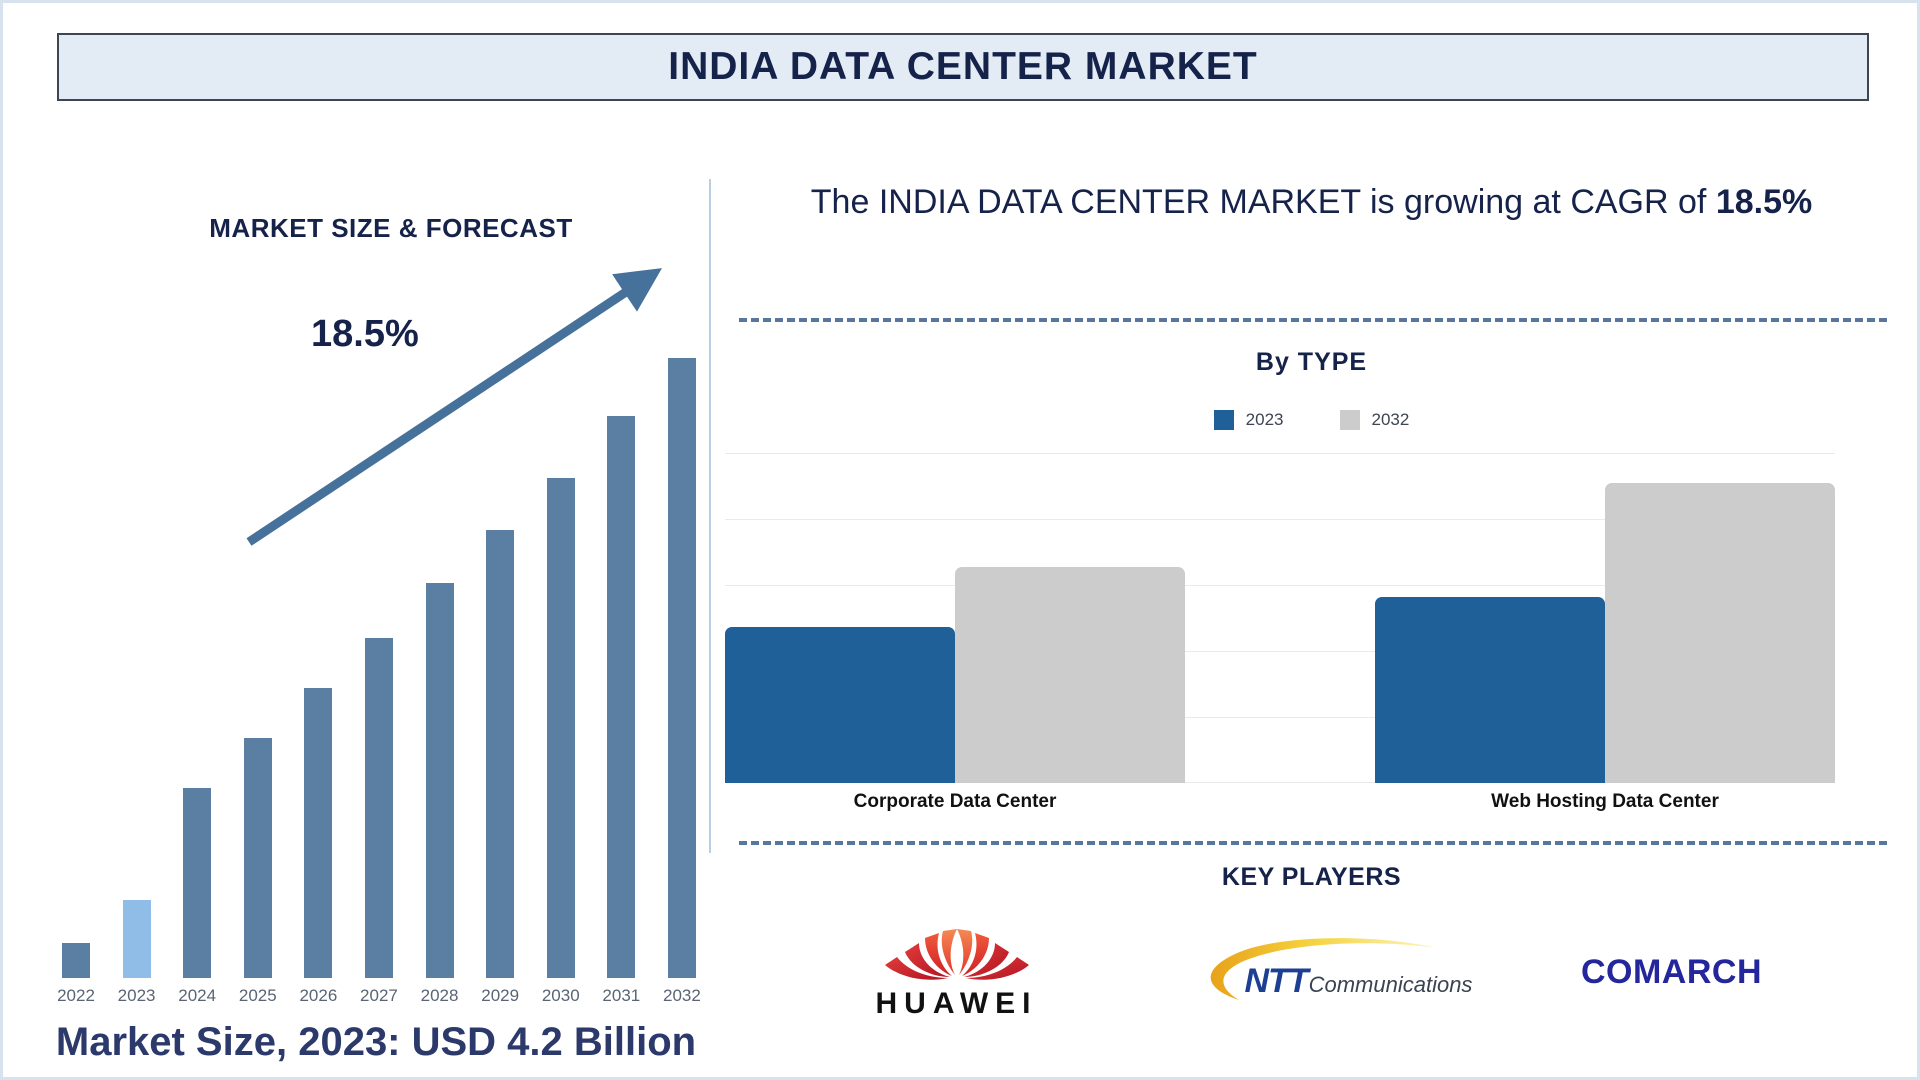 This screenshot has width=1920, height=1080. What do you see at coordinates (1070, 675) in the screenshot?
I see `bar-corporate-2032` at bounding box center [1070, 675].